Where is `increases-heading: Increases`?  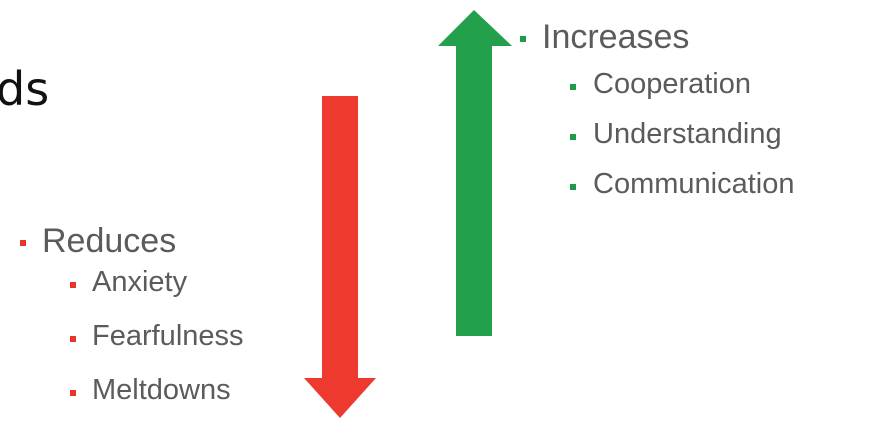
increases-heading: Increases is located at coordinates (657, 45).